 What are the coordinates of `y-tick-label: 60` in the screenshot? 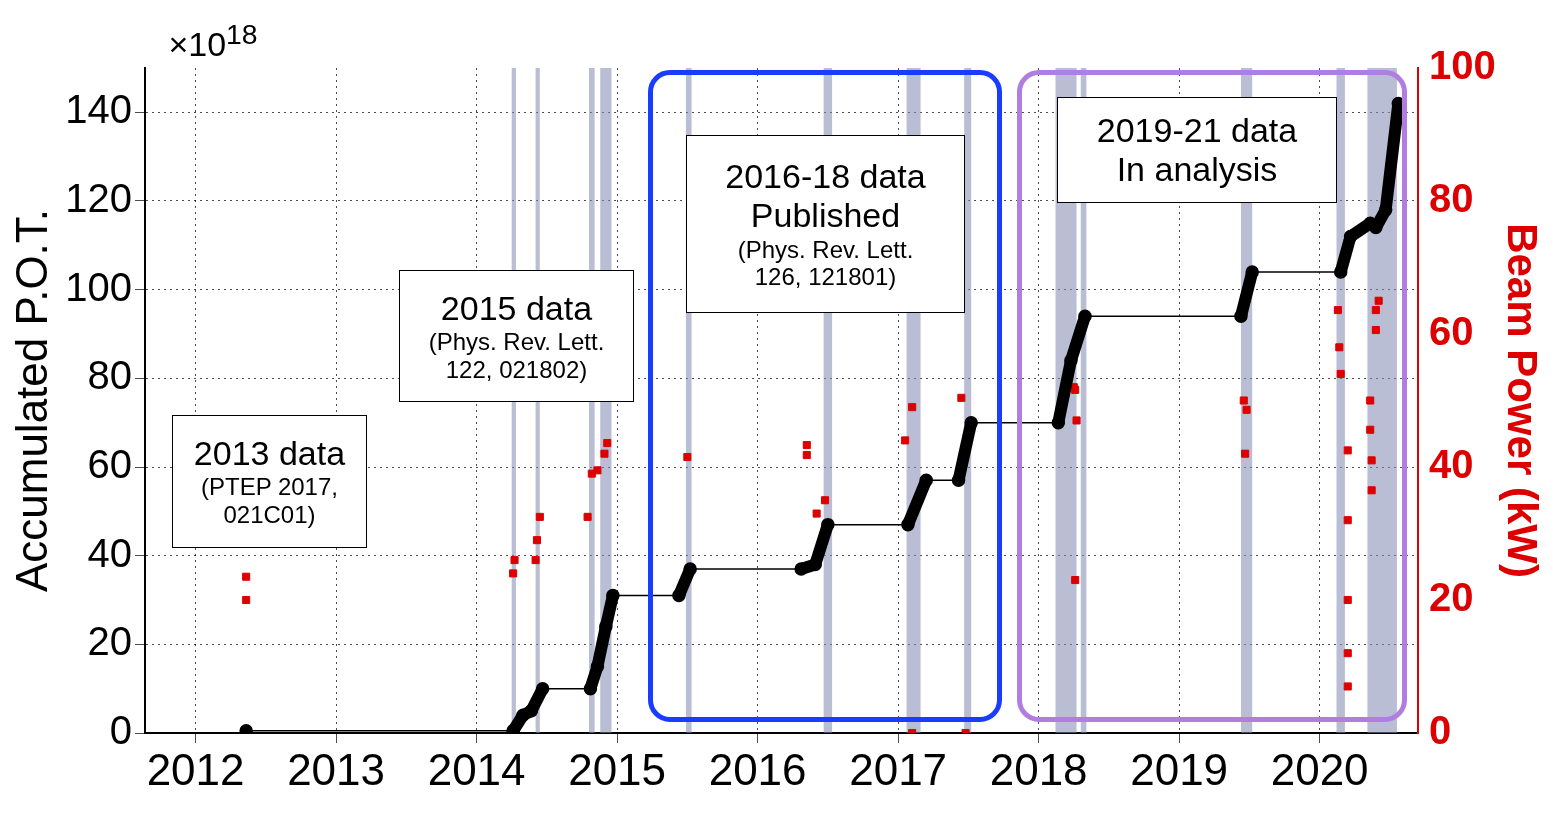 It's located at (109, 464).